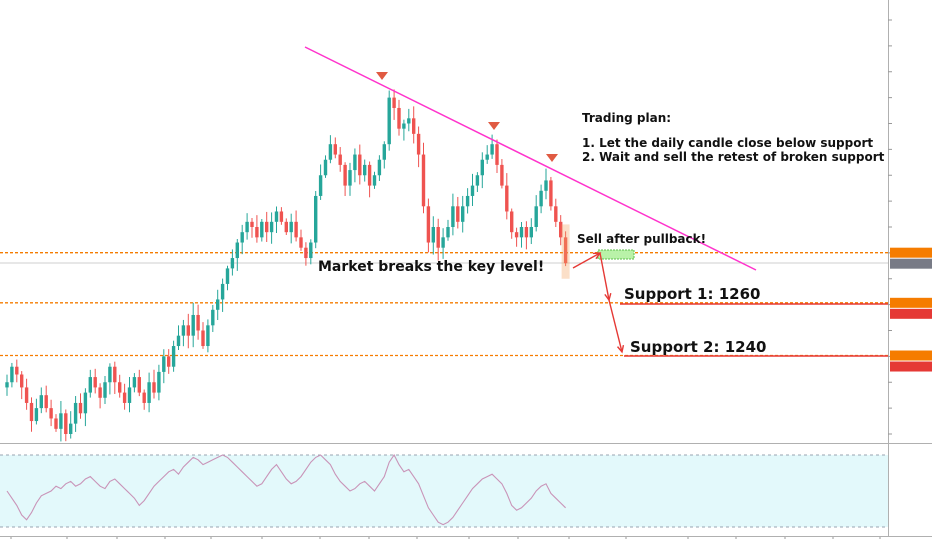 This screenshot has width=932, height=550. I want to click on projection-arrow-line, so click(615, 326).